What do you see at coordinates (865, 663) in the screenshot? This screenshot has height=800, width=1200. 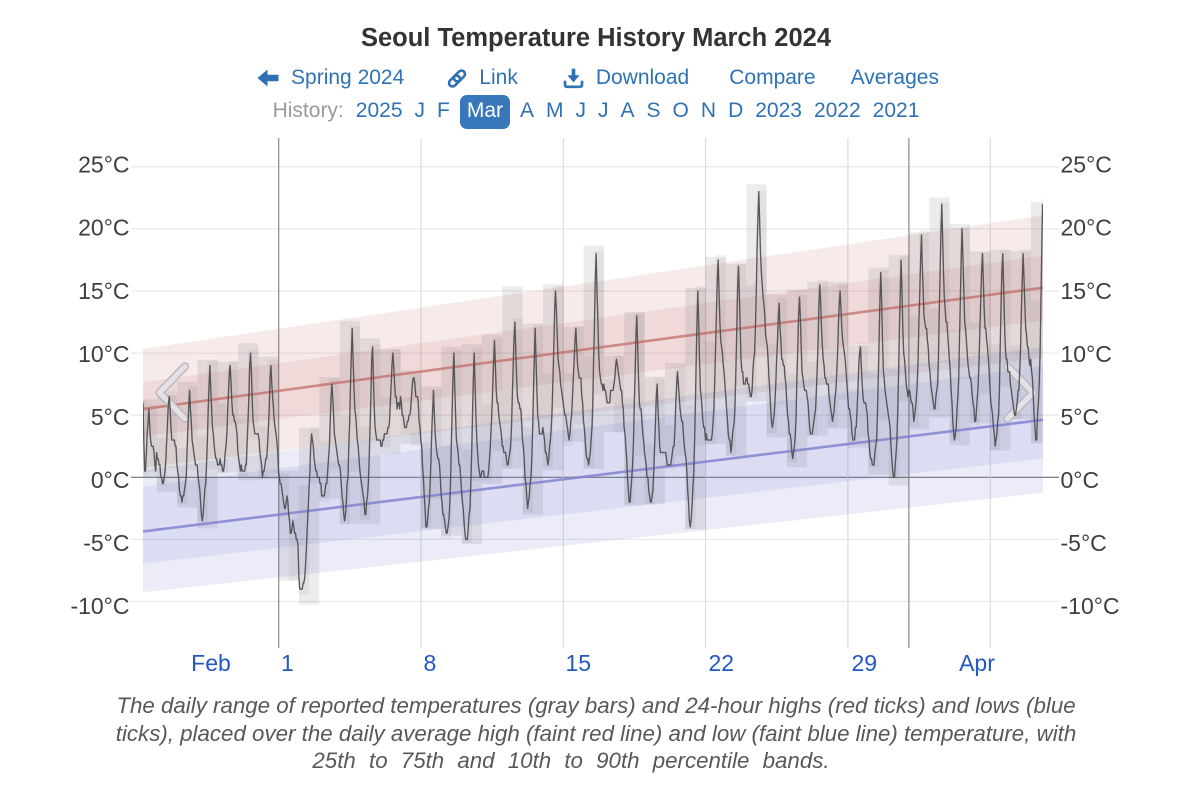 I see `svg-text: 29` at bounding box center [865, 663].